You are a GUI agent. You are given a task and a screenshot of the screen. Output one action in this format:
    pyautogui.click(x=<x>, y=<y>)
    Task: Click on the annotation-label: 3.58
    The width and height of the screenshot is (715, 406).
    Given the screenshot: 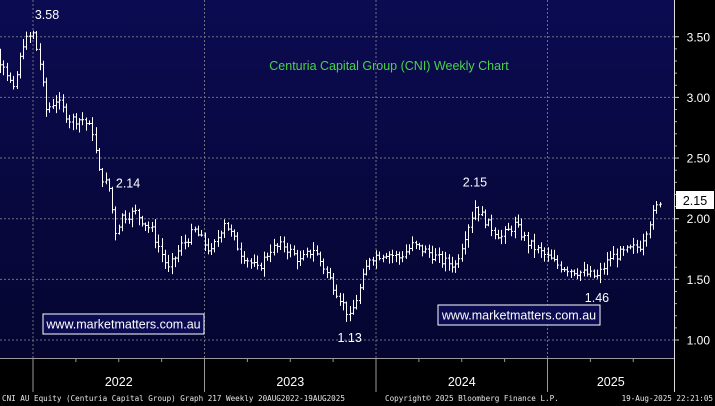 What is the action you would take?
    pyautogui.click(x=47, y=15)
    